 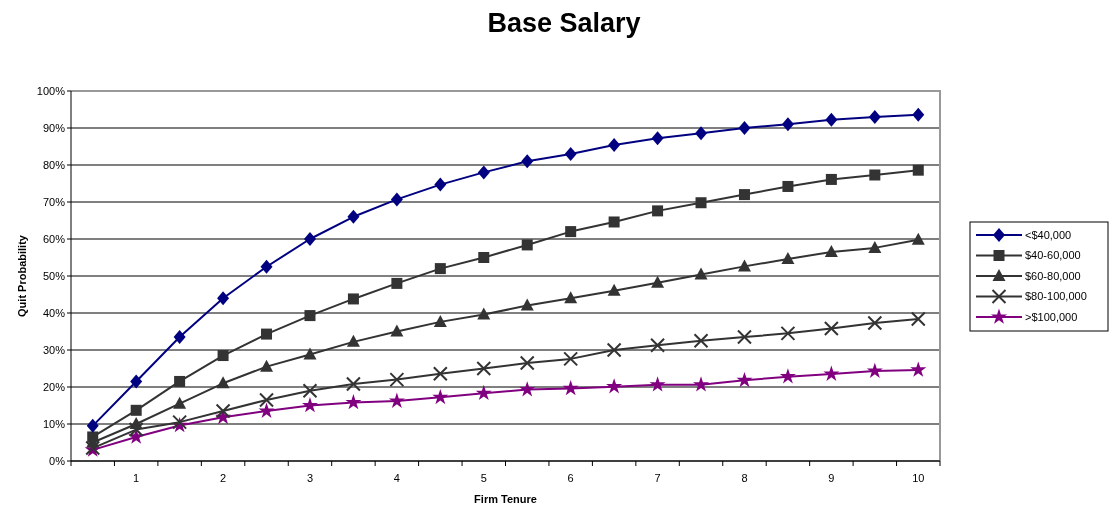 I want to click on y-tick-label: 40%, so click(x=54, y=312).